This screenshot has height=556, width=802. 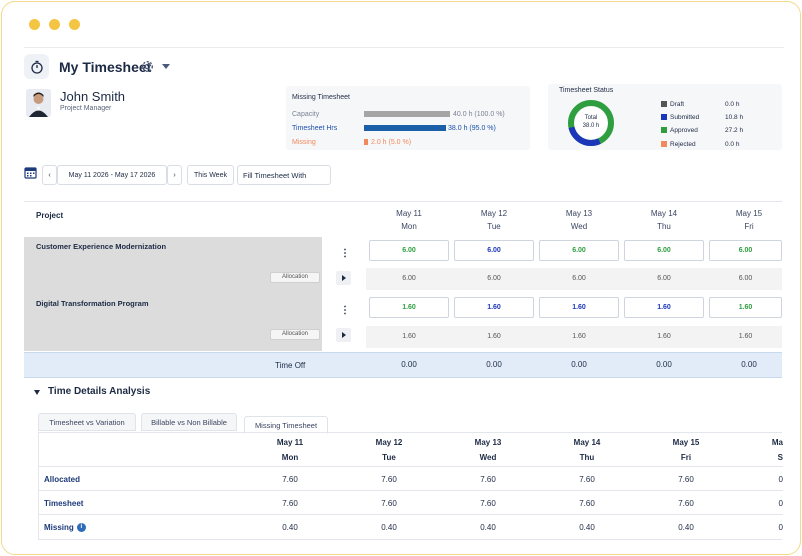 I want to click on capacity-value: 40.0 h (100.0 %), so click(x=479, y=114).